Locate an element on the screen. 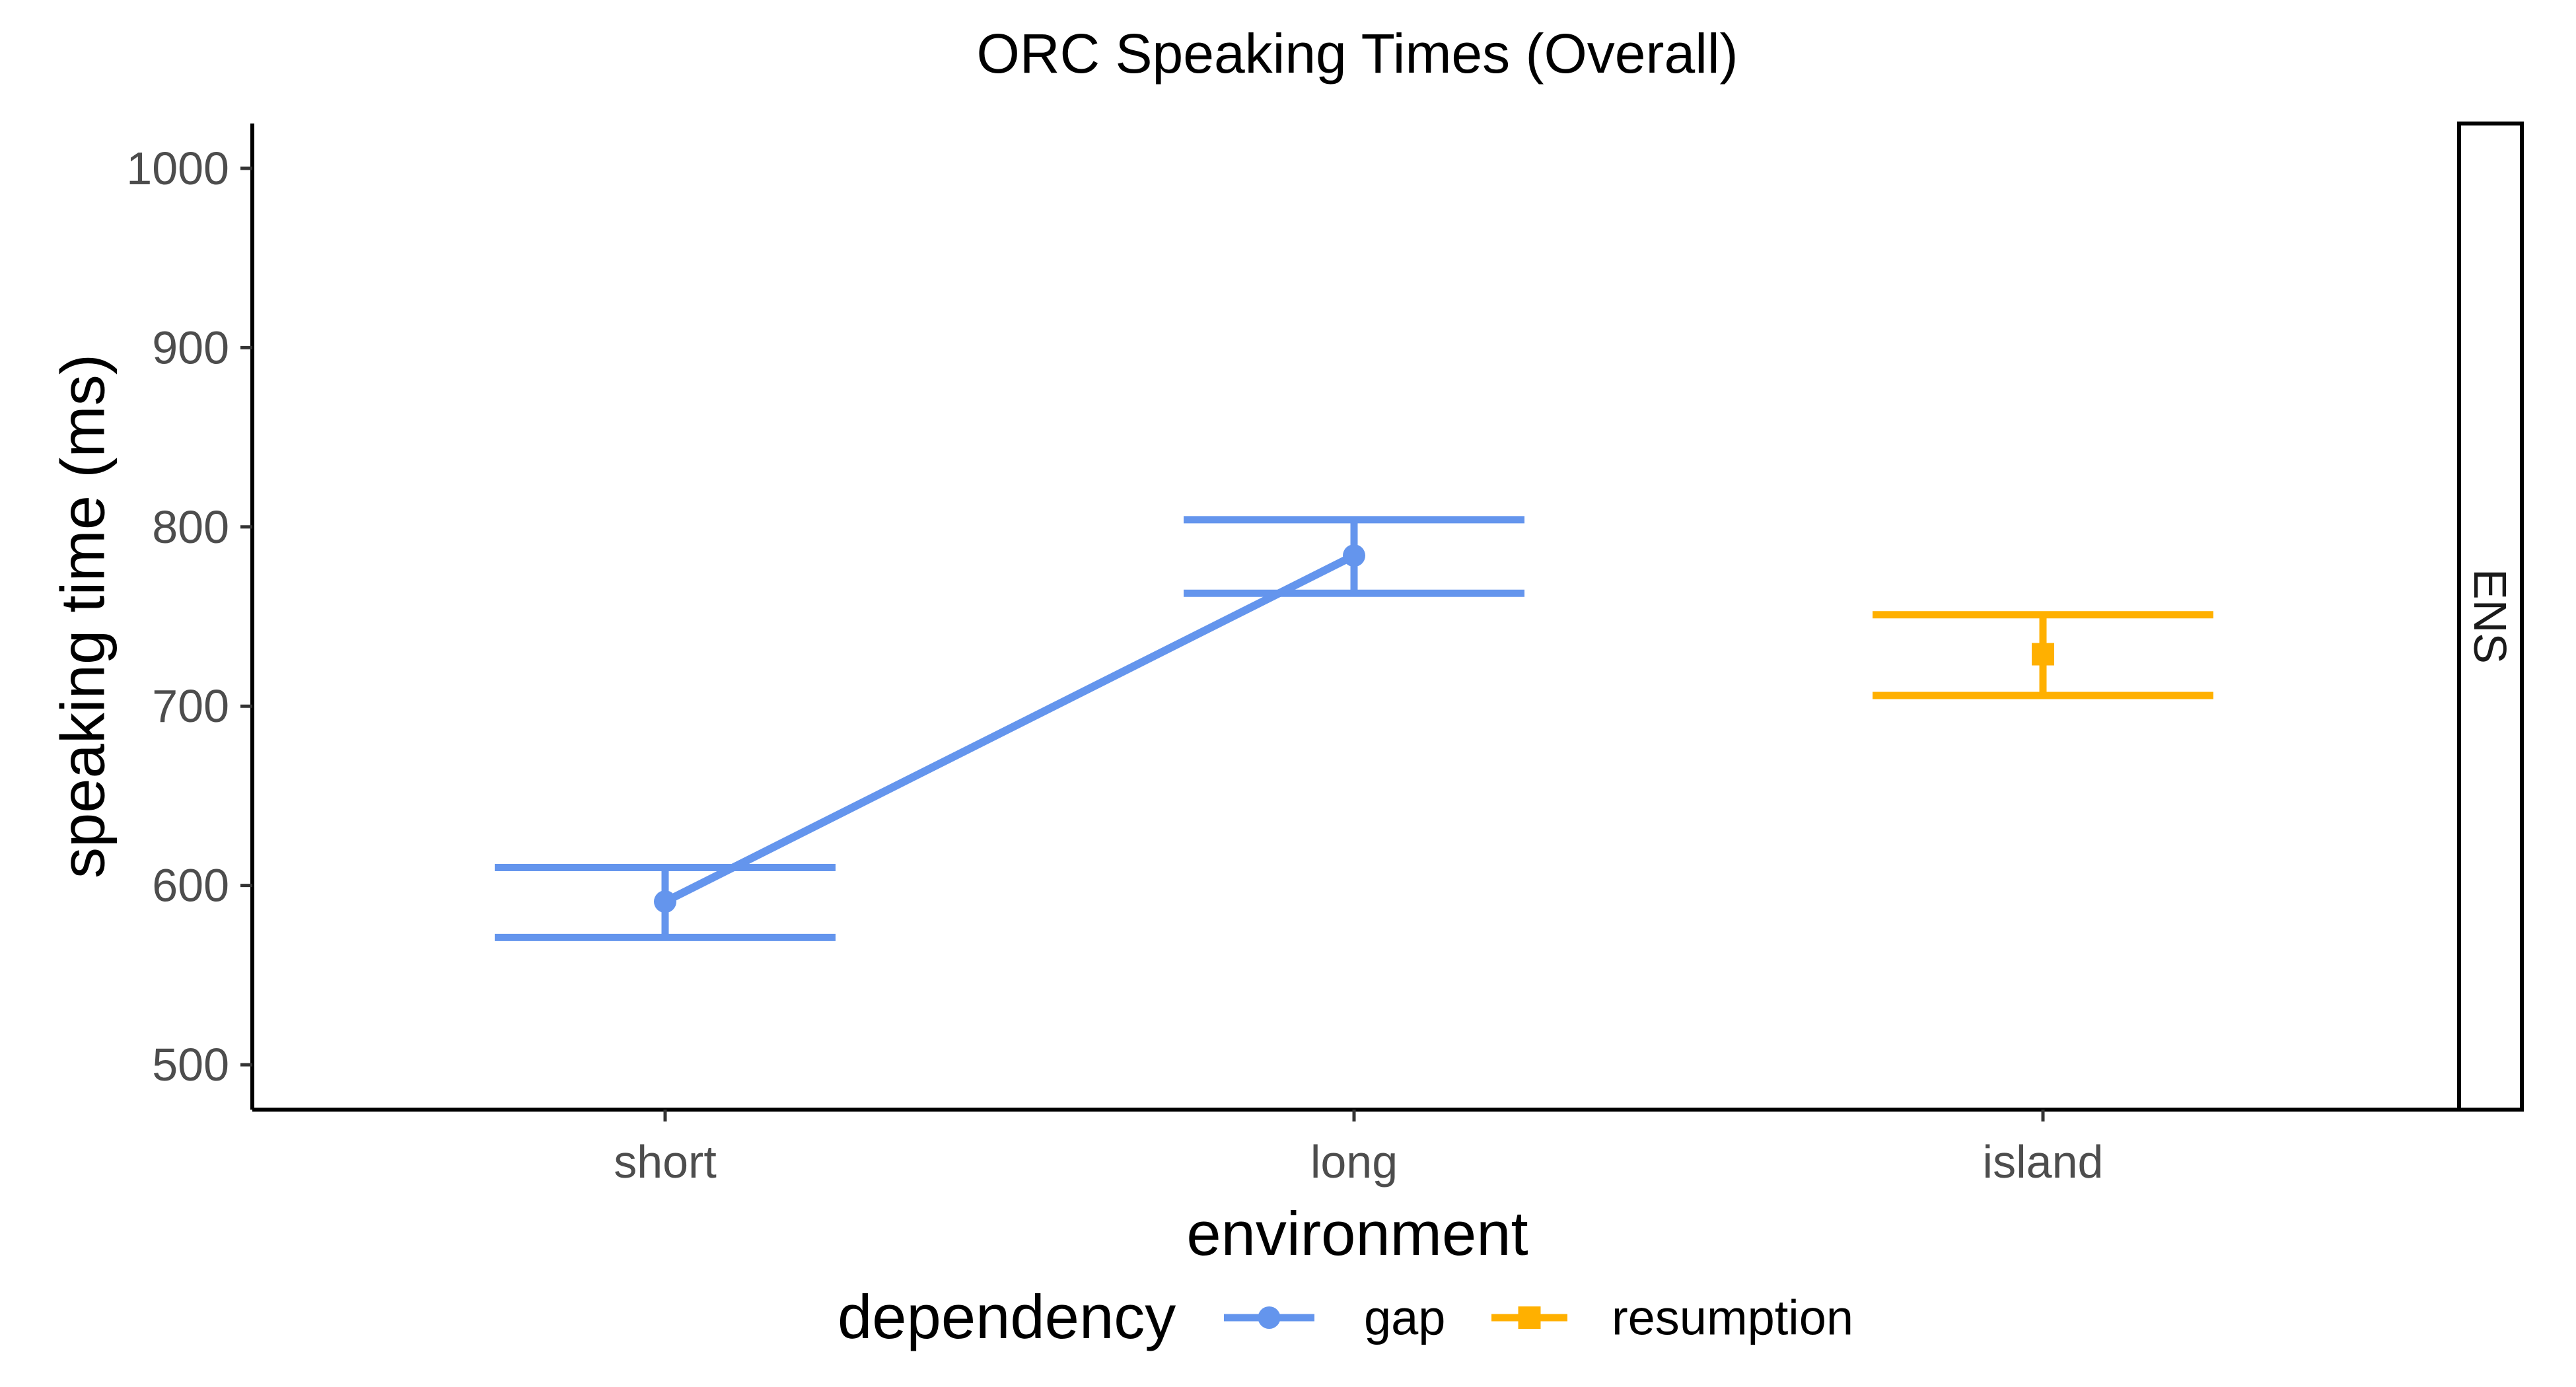 The image size is (2576, 1387). legend-item-gap: gap is located at coordinates (1335, 1318).